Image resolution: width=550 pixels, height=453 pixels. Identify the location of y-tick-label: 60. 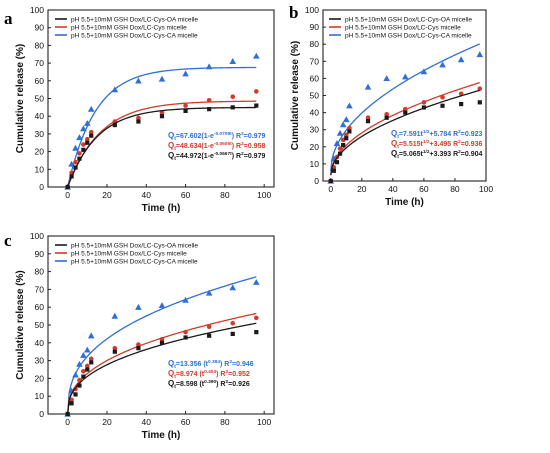
(40, 81).